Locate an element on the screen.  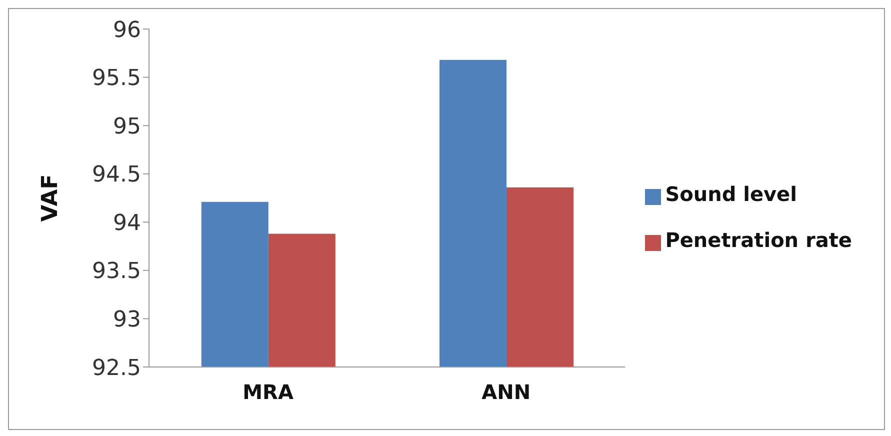
y-tick-label: 93 is located at coordinates (127, 320).